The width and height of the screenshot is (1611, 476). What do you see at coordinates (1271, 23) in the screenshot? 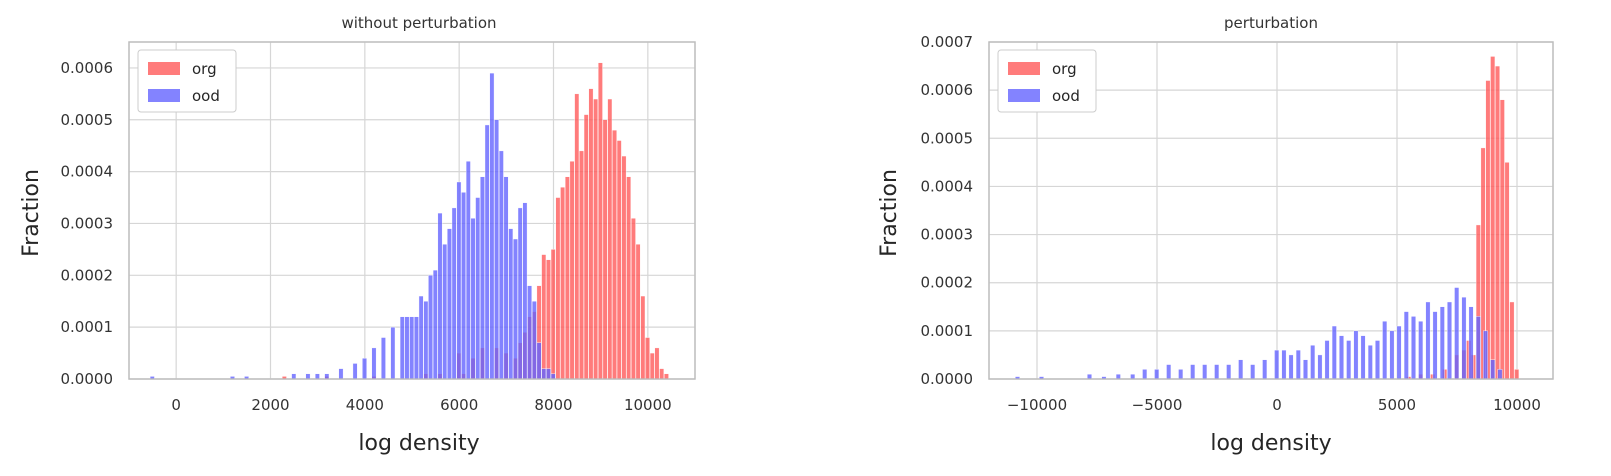
I see `chart-title: perturbation` at bounding box center [1271, 23].